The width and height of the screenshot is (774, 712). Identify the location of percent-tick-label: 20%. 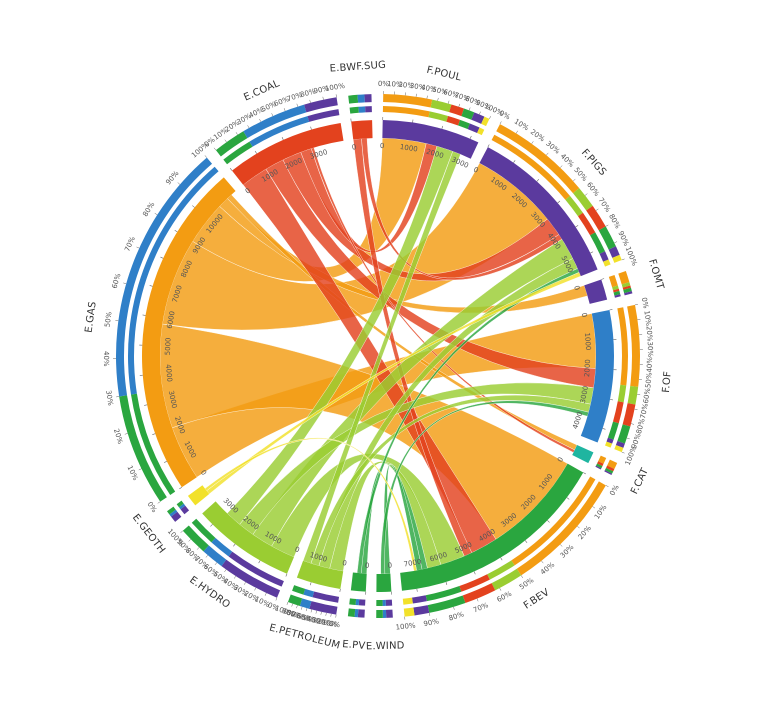
(585, 532).